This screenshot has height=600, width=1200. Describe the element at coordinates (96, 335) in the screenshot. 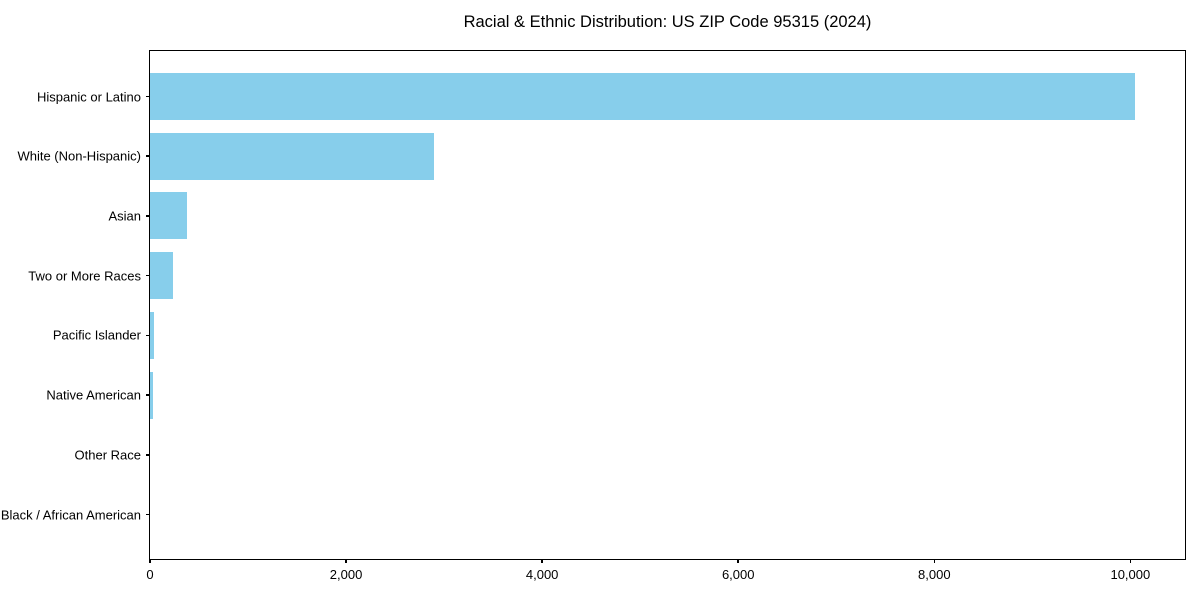

I see `y-axis-label: Pacific Islander` at that location.